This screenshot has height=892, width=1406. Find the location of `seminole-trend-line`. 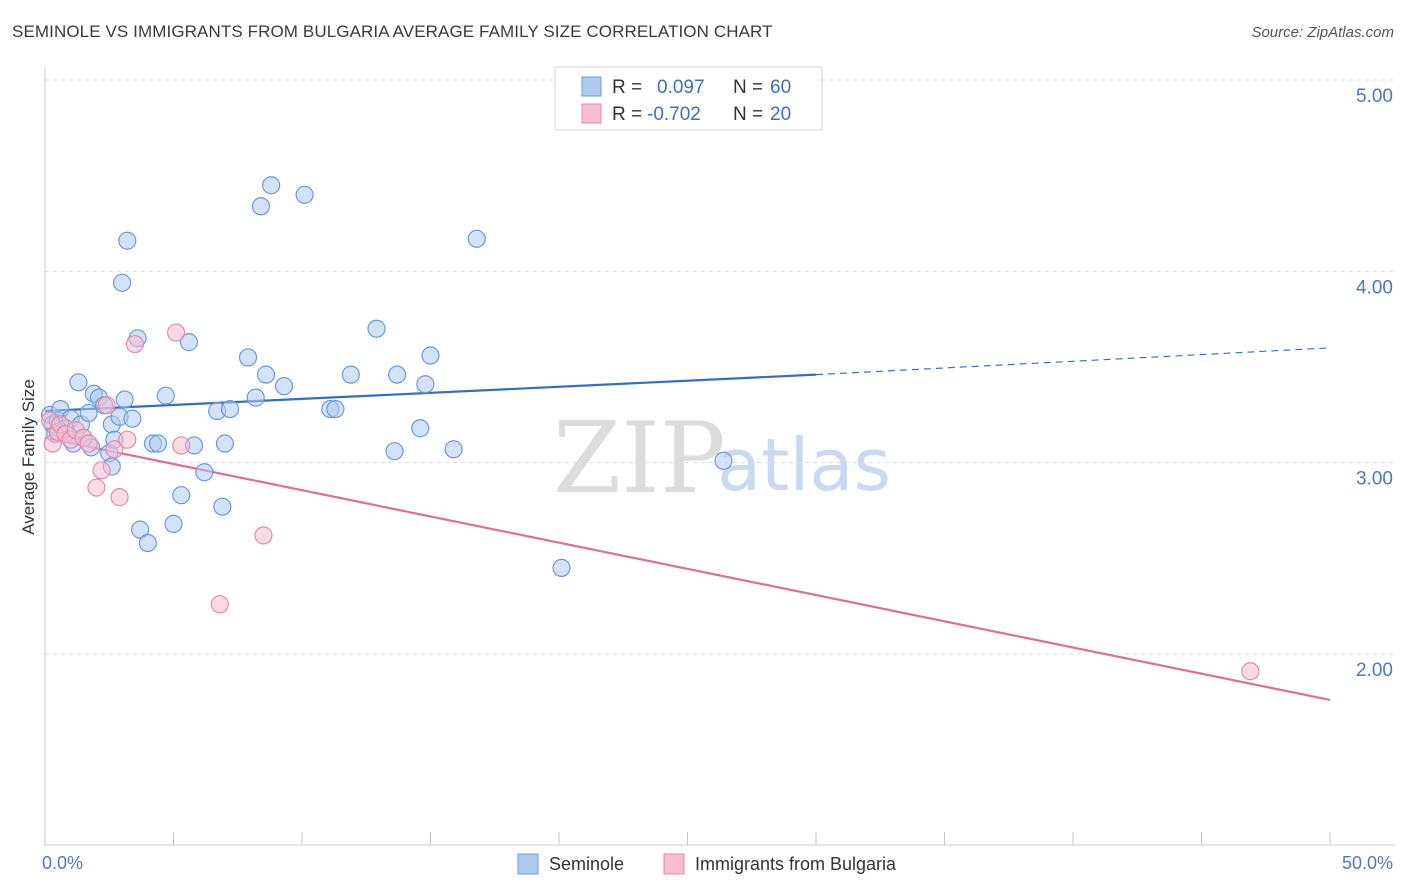

seminole-trend-line is located at coordinates (430, 393).